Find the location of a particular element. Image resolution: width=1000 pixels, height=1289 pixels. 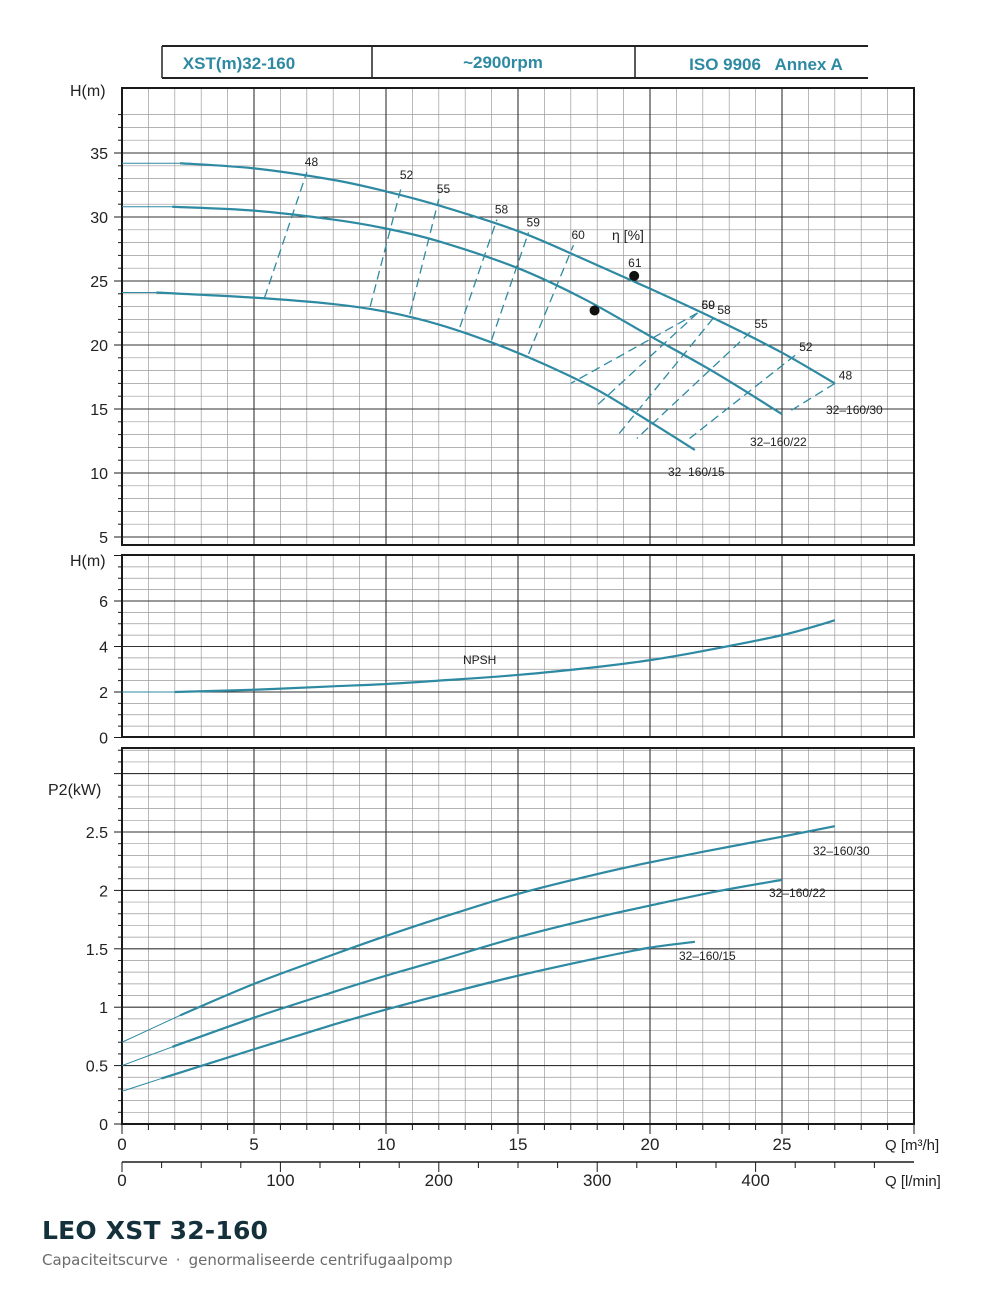

x-tick-label: 5 is located at coordinates (253, 1144).